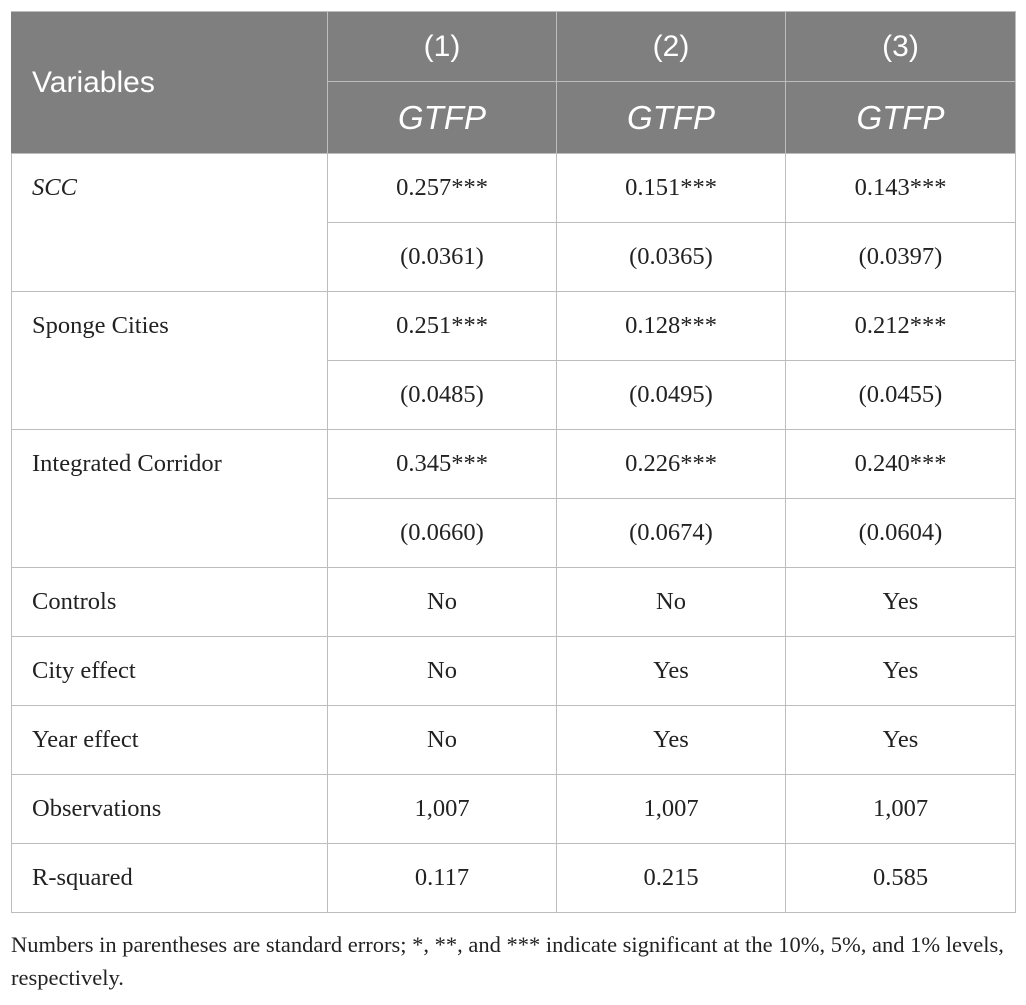  Describe the element at coordinates (442, 533) in the screenshot. I see `se-cell: (0.0660)` at that location.